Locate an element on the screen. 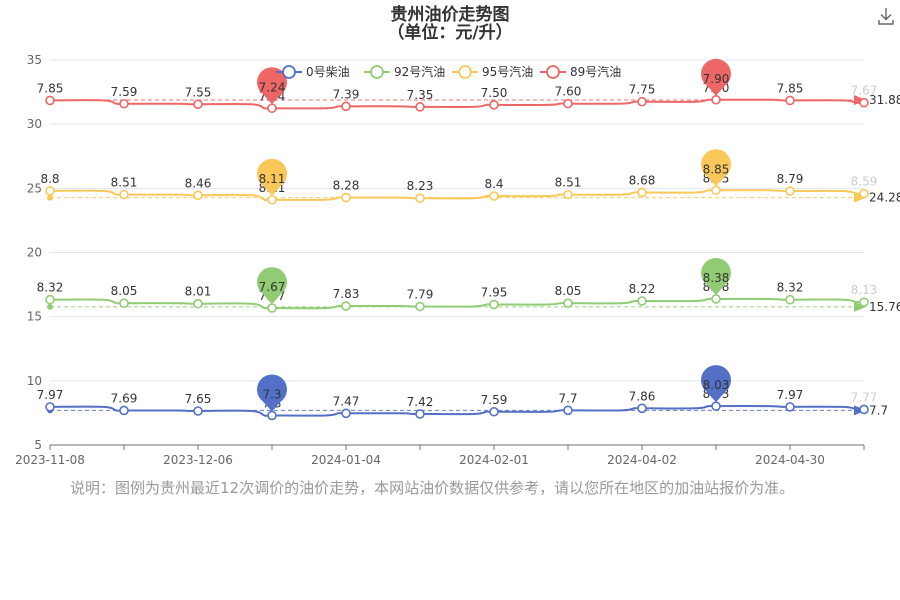 The width and height of the screenshot is (900, 600). y-tick-label: 10 is located at coordinates (34, 381).